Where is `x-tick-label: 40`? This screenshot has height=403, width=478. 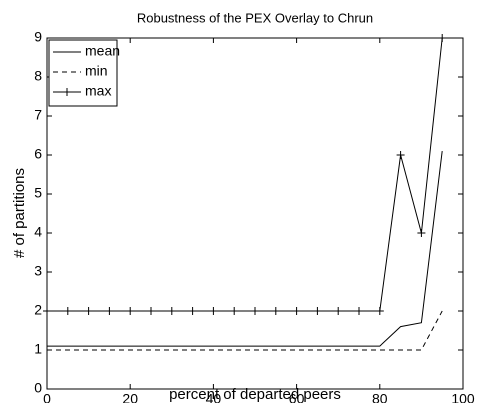
x-tick-label: 40 is located at coordinates (214, 397).